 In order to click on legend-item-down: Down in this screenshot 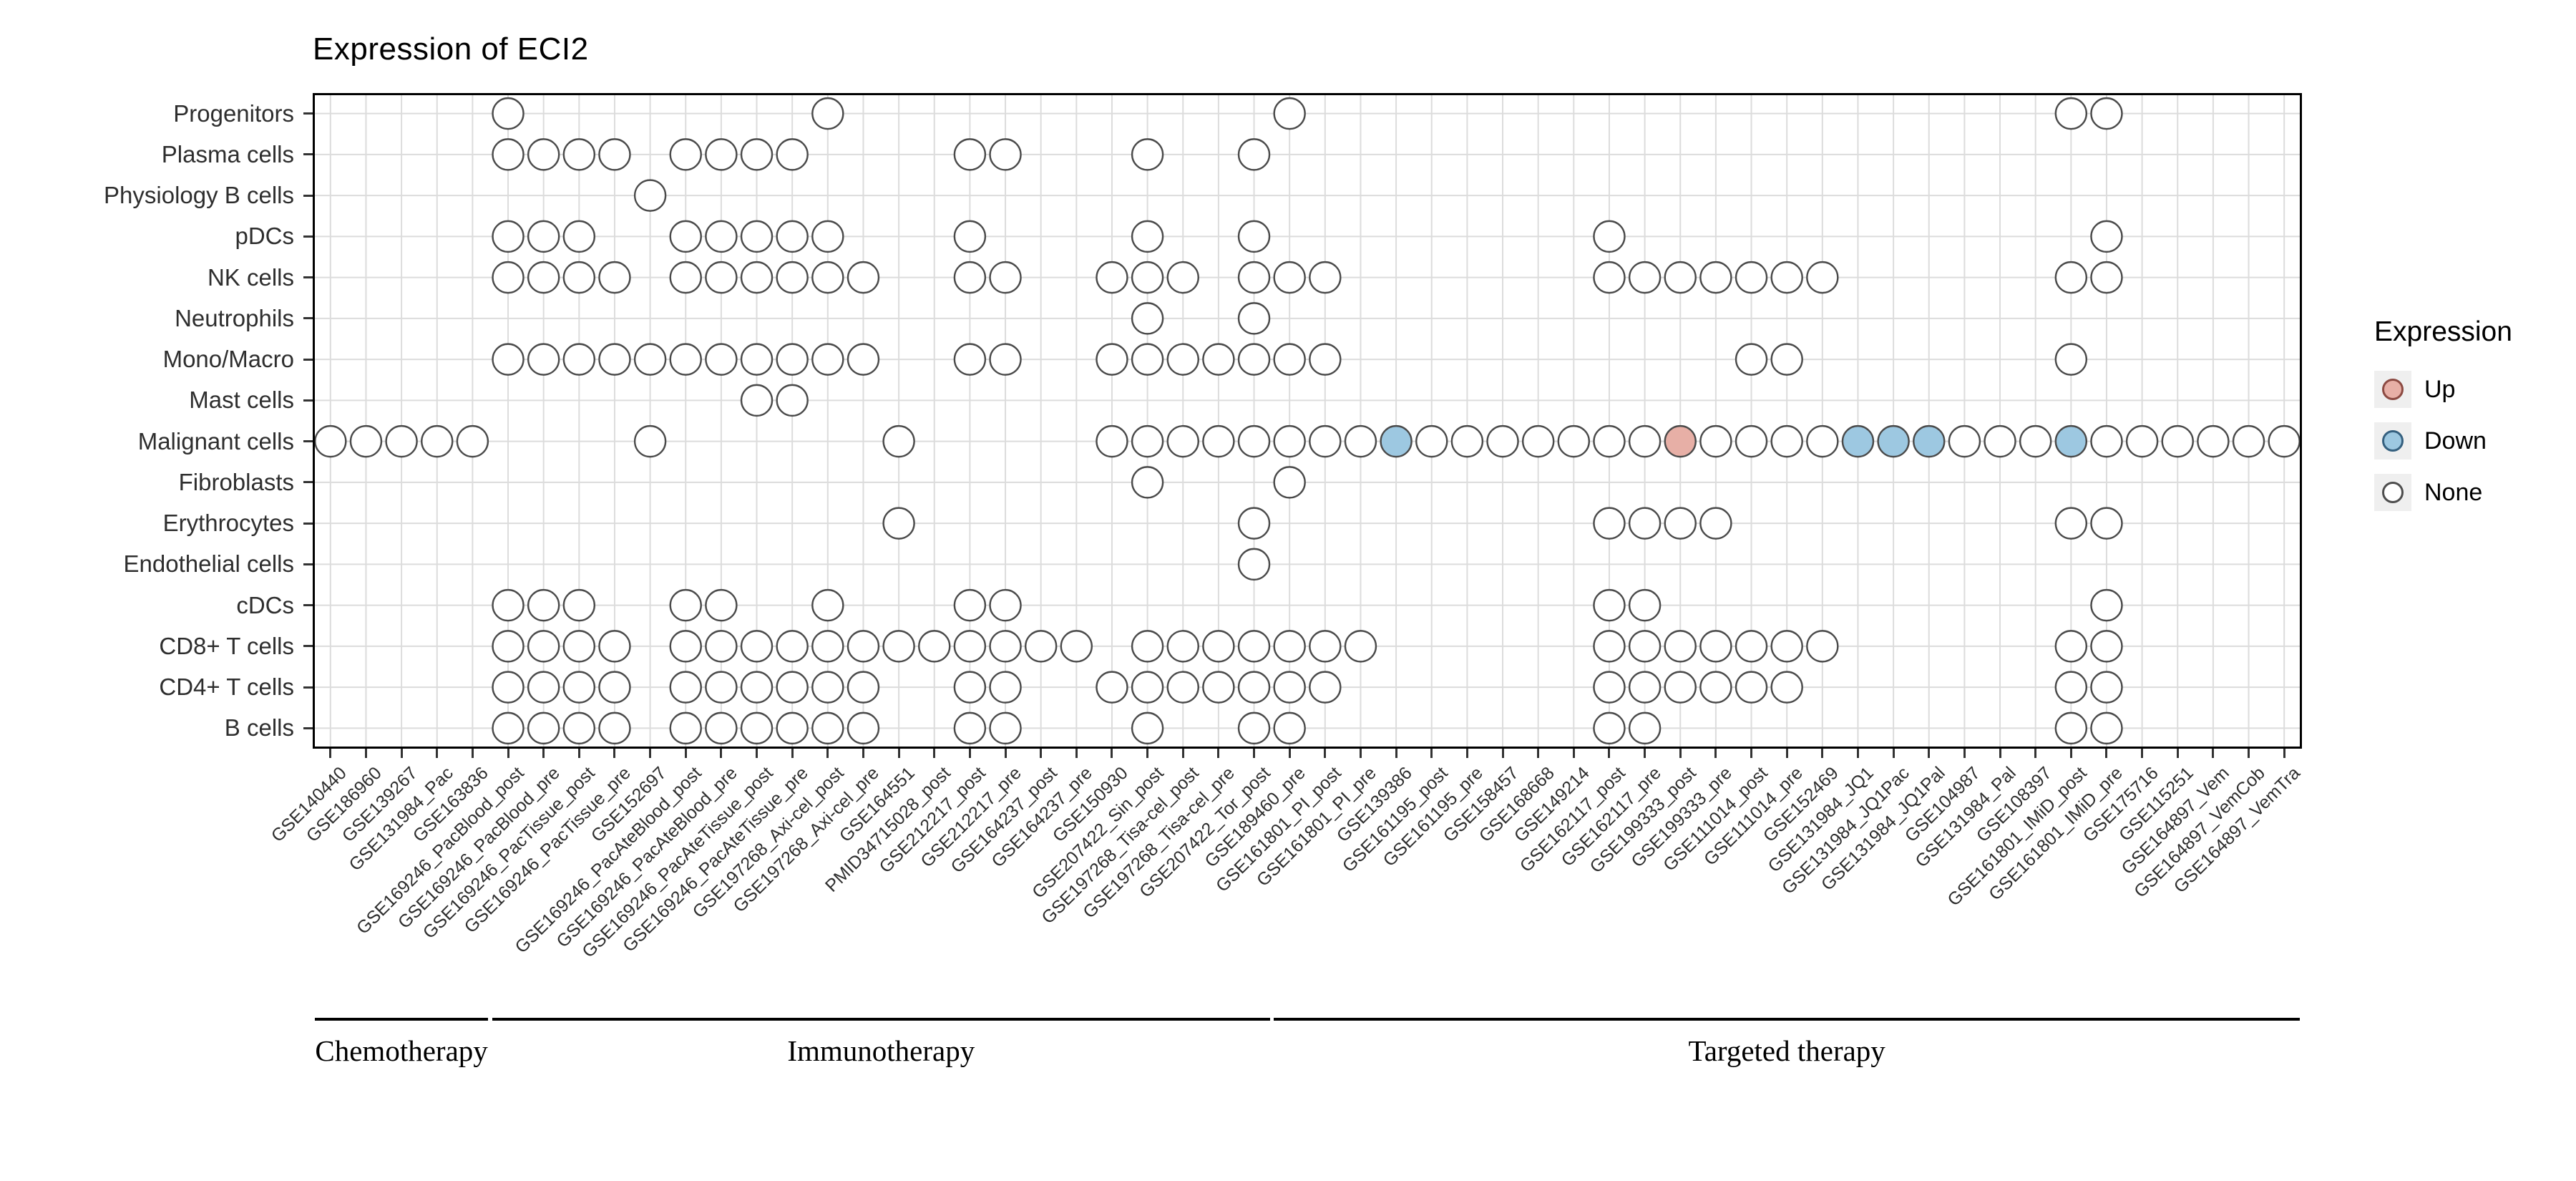, I will do `click(2443, 441)`.